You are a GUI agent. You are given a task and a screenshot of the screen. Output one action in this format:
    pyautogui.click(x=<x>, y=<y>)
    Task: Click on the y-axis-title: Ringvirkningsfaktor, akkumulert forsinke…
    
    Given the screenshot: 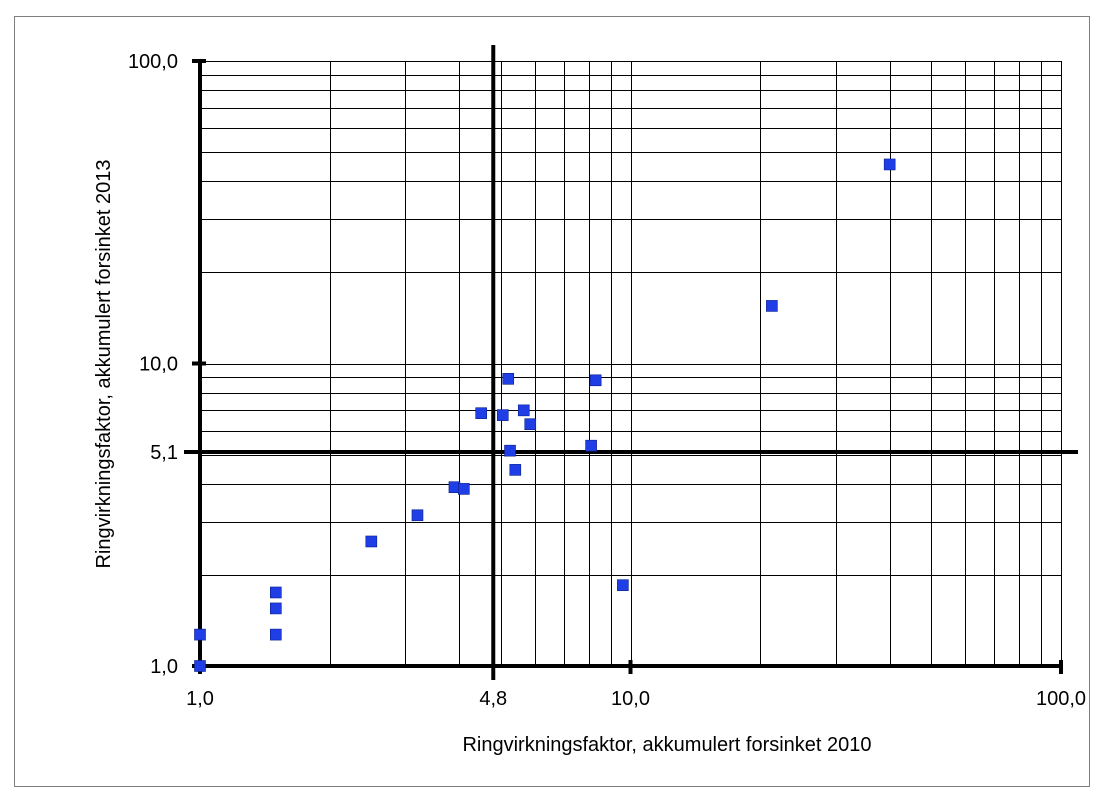 What is the action you would take?
    pyautogui.click(x=104, y=363)
    